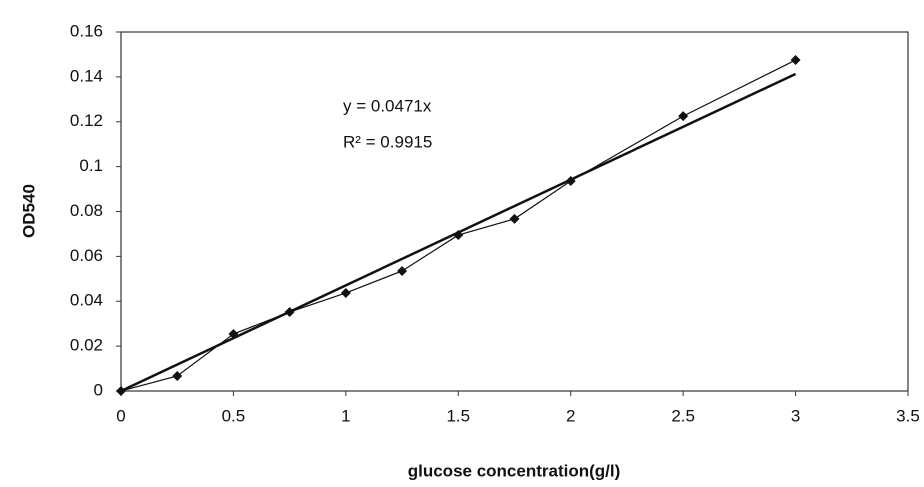 Image resolution: width=924 pixels, height=487 pixels. Describe the element at coordinates (28, 211) in the screenshot. I see `y-axis-title: OD540` at that location.